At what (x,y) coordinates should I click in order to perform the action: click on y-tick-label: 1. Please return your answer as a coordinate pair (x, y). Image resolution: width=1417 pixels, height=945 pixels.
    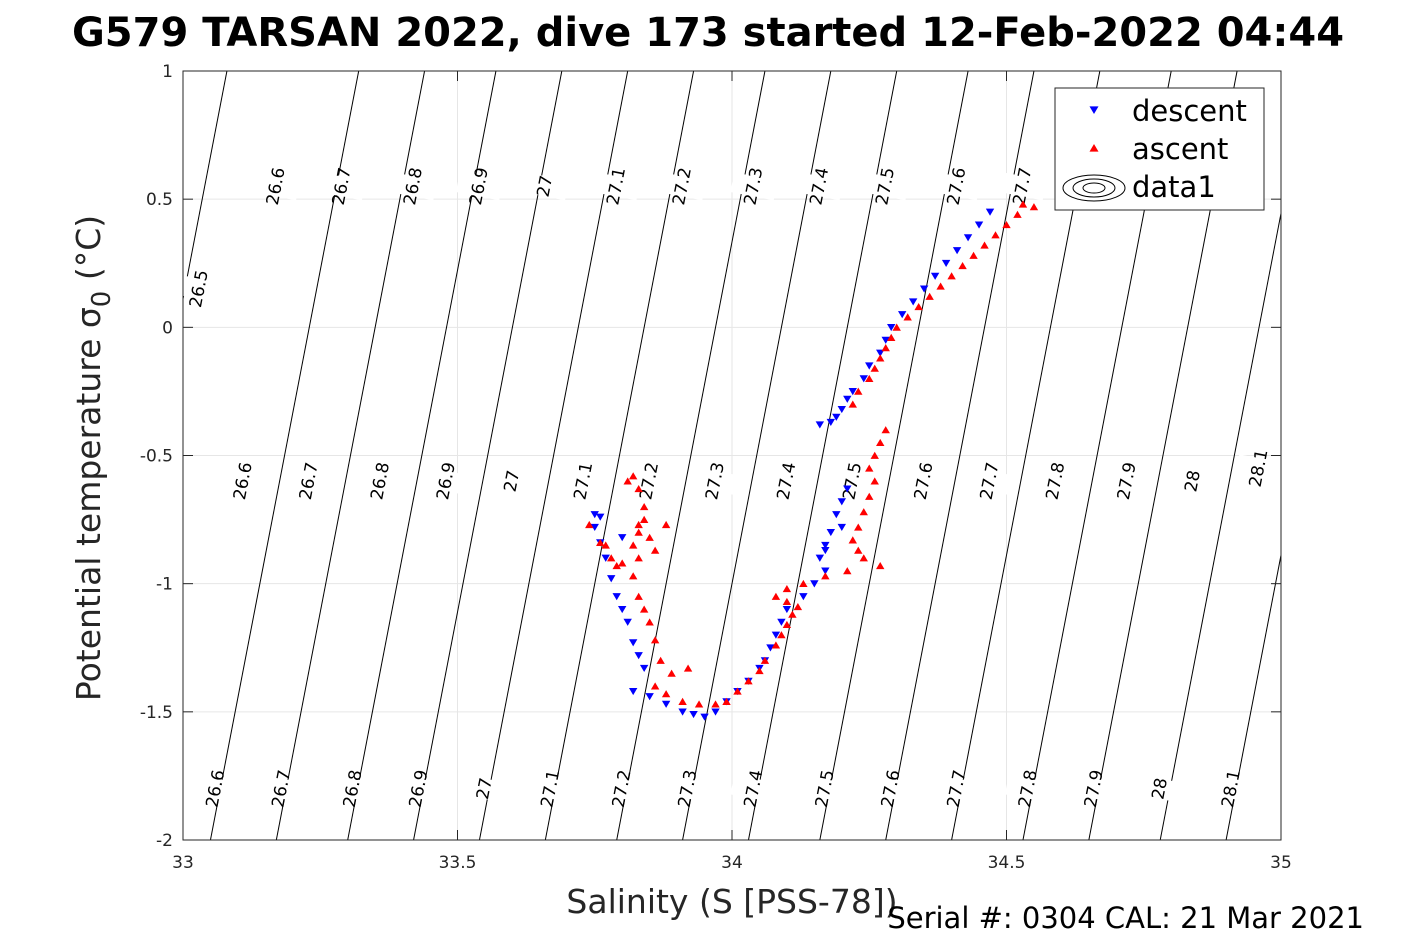
    Looking at the image, I should click on (167, 72).